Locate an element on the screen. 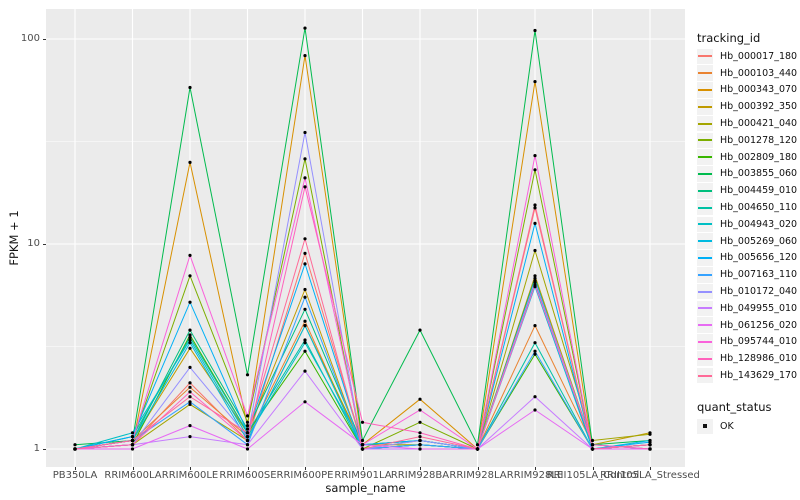 The width and height of the screenshot is (800, 500). x-tick-label: RRIM600LA is located at coordinates (133, 475).